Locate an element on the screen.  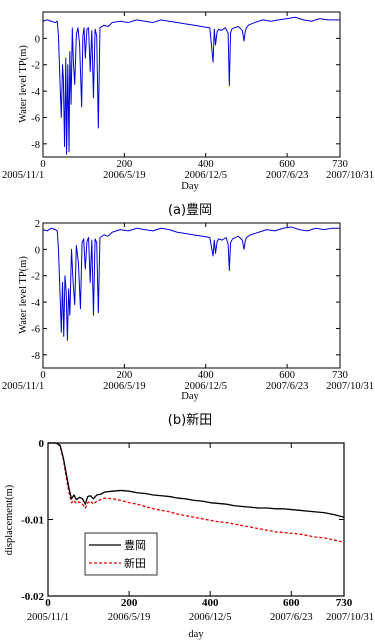
x-date-label-a-4: 2007/10/31 is located at coordinates (350, 175).